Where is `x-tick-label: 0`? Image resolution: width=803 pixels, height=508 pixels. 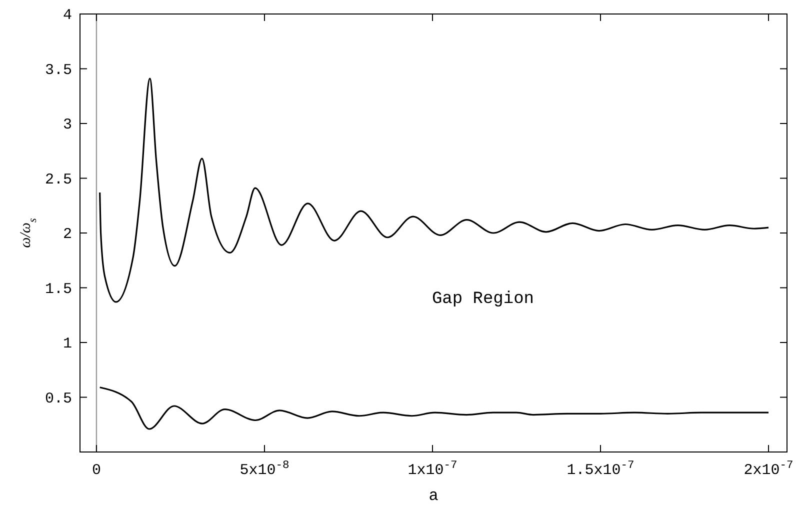
x-tick-label: 0 is located at coordinates (96, 470).